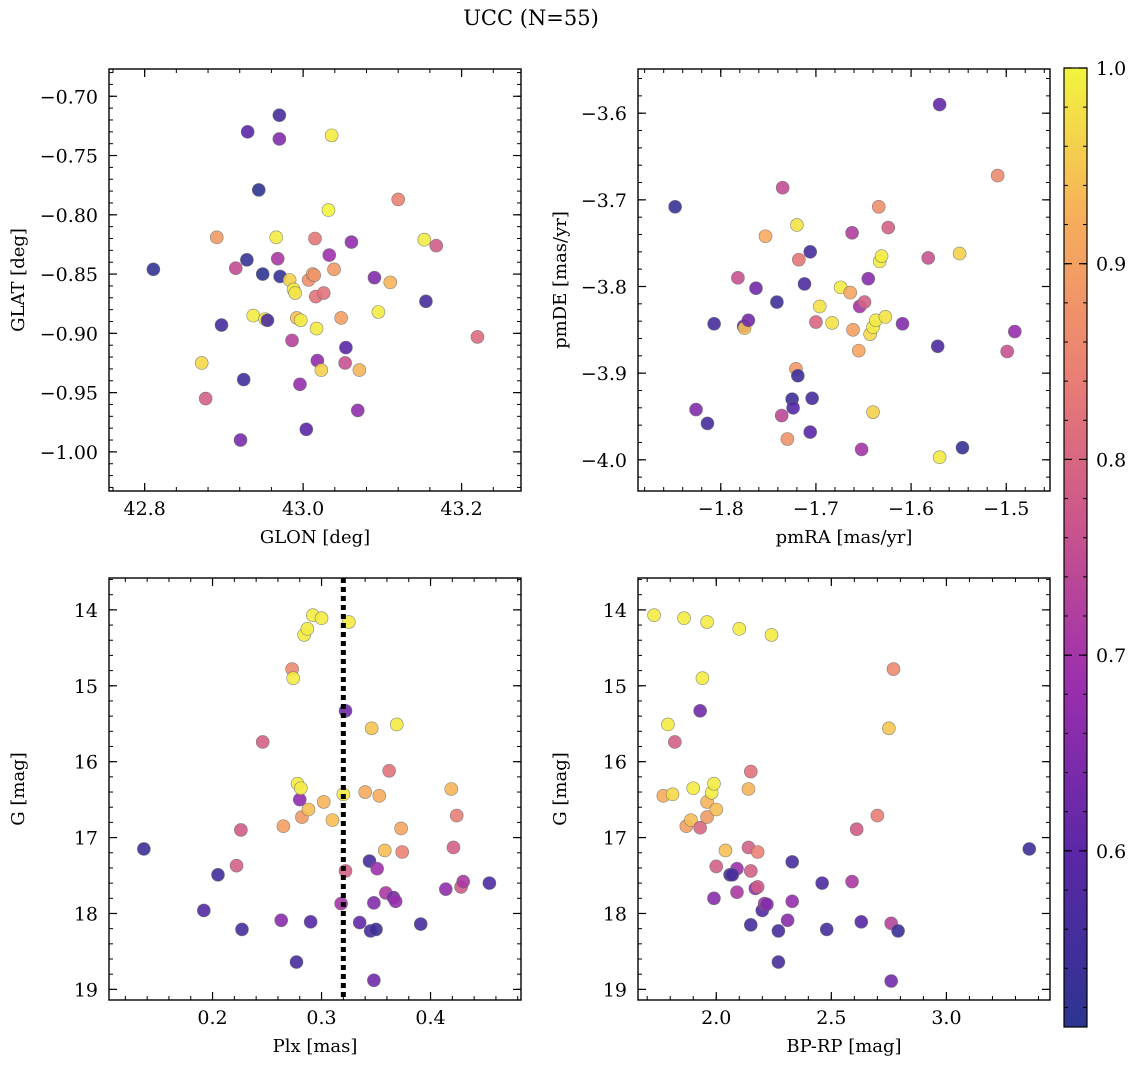 The height and width of the screenshot is (1068, 1136). Describe the element at coordinates (615, 687) in the screenshot. I see `y-tick-label: 15` at that location.